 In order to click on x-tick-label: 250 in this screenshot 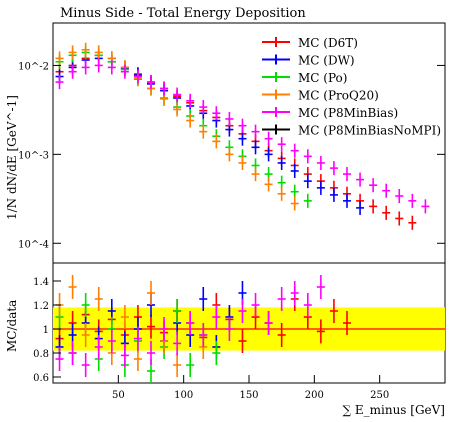, I will do `click(379, 395)`.